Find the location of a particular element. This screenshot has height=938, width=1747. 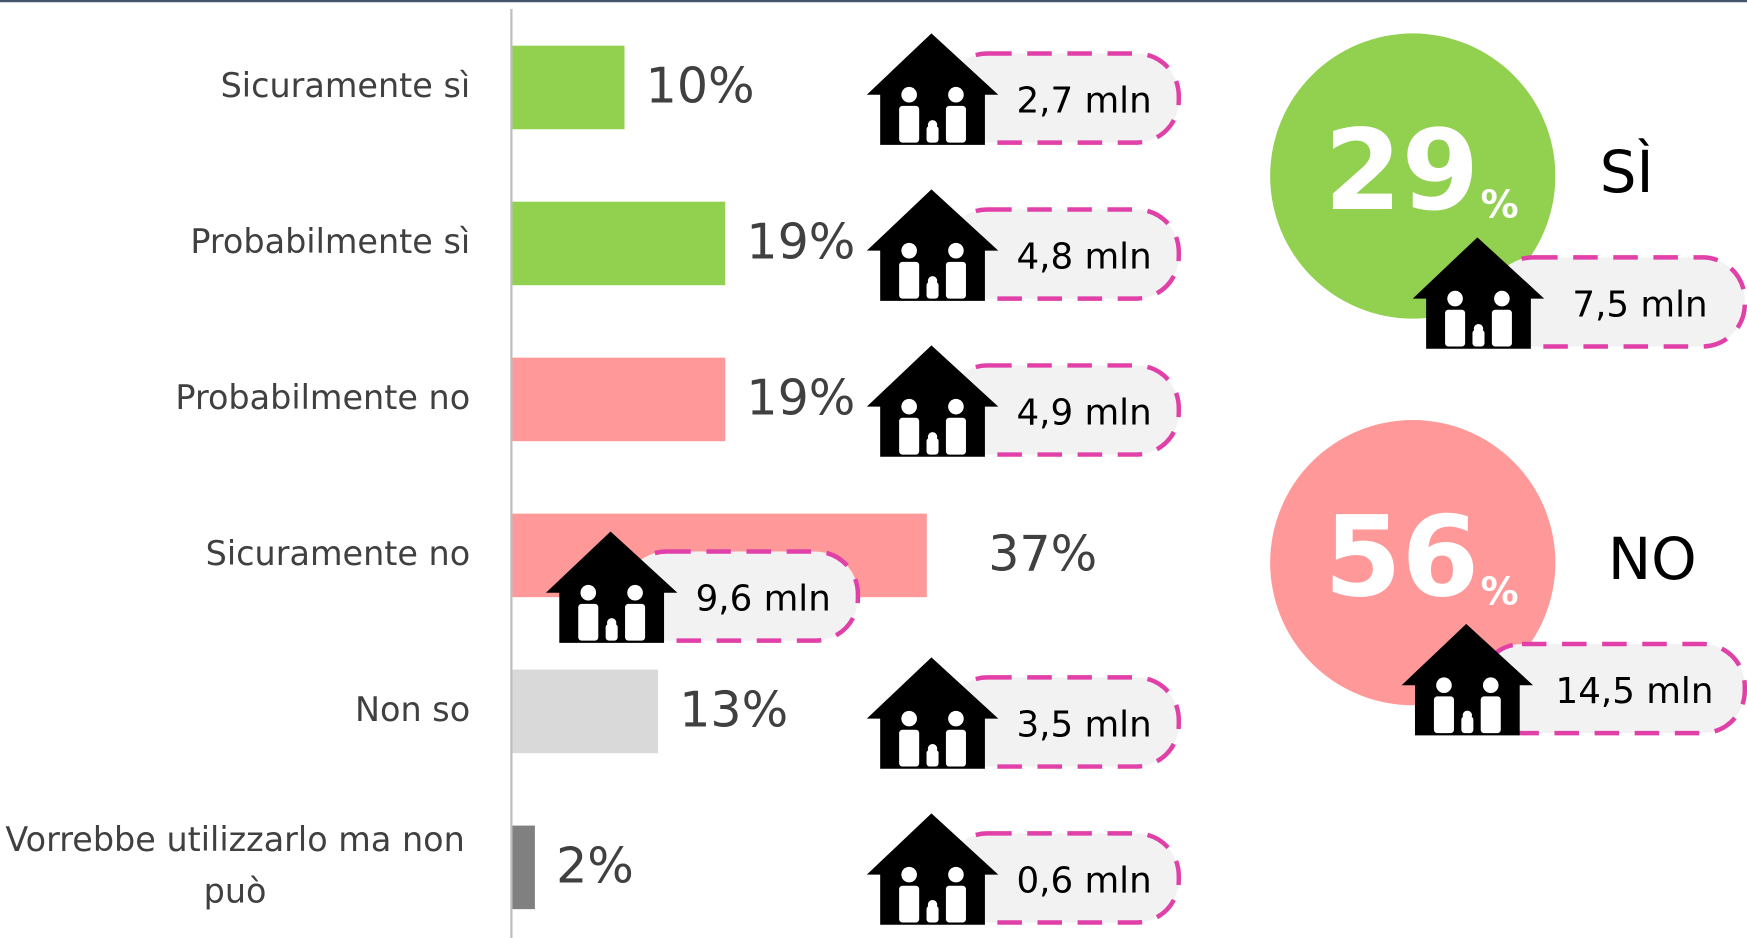

household-label: 4,9 mln is located at coordinates (1083, 412).